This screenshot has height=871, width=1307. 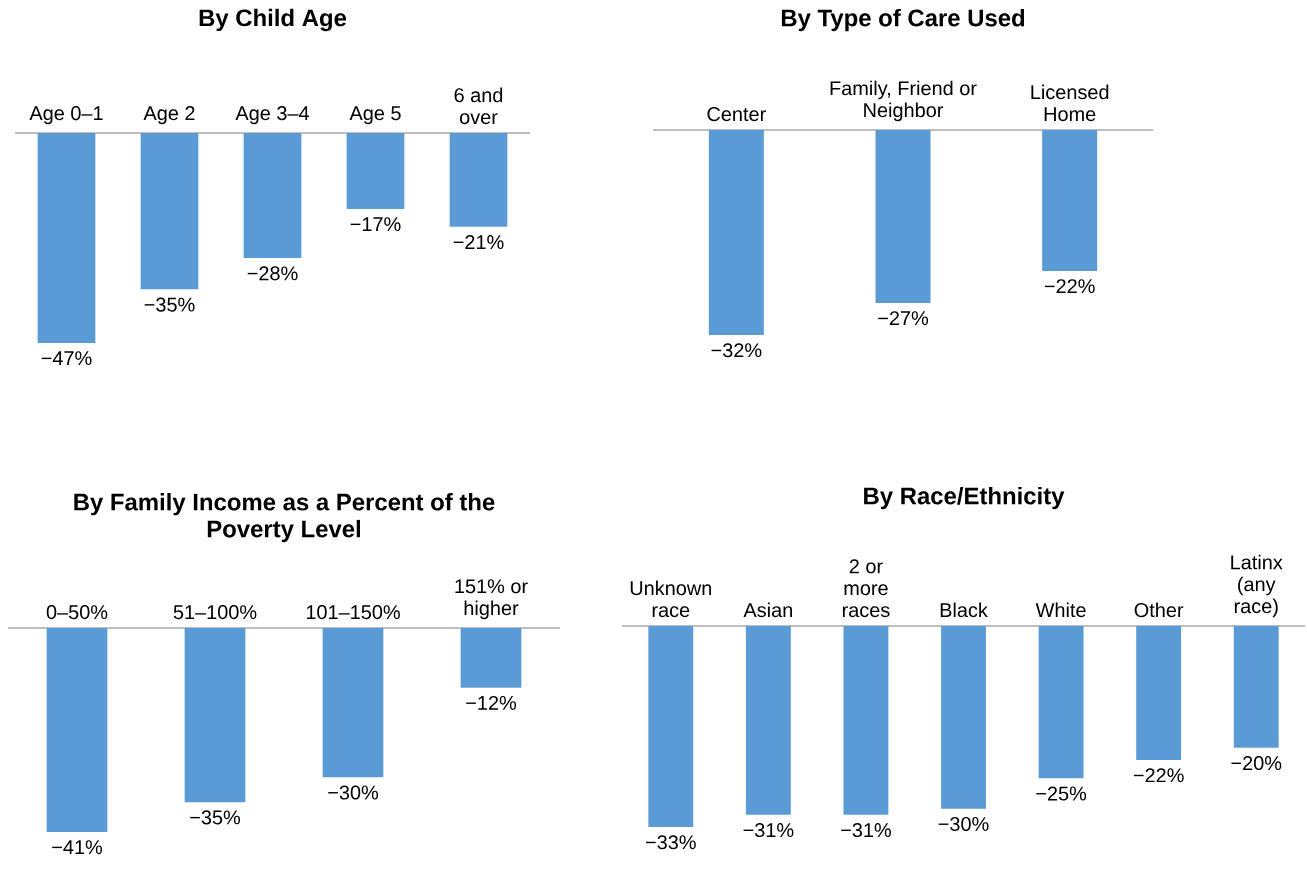 What do you see at coordinates (903, 101) in the screenshot?
I see `x-tick-label: Family, Friend or Neighbor` at bounding box center [903, 101].